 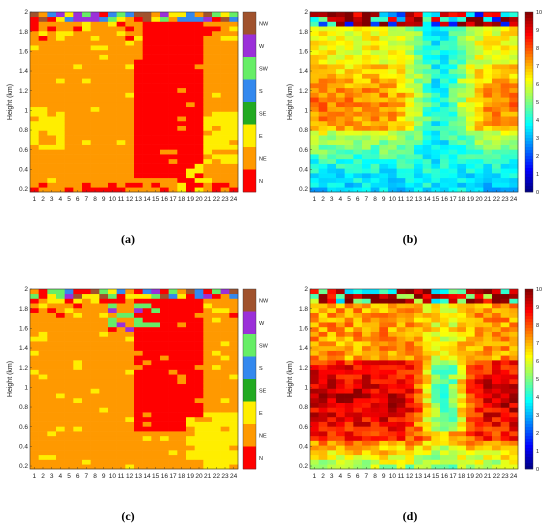 I want to click on y-tick-label: 1, so click(x=26, y=111).